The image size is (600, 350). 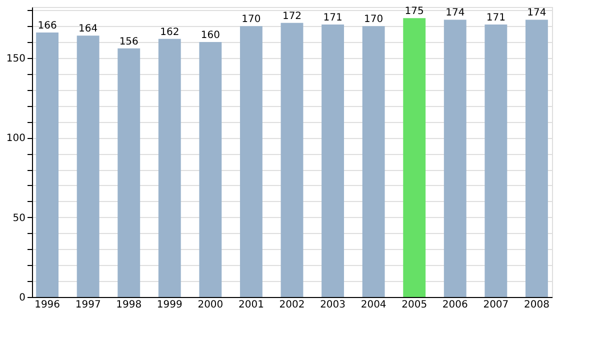 I want to click on data-label: 156, so click(x=128, y=42).